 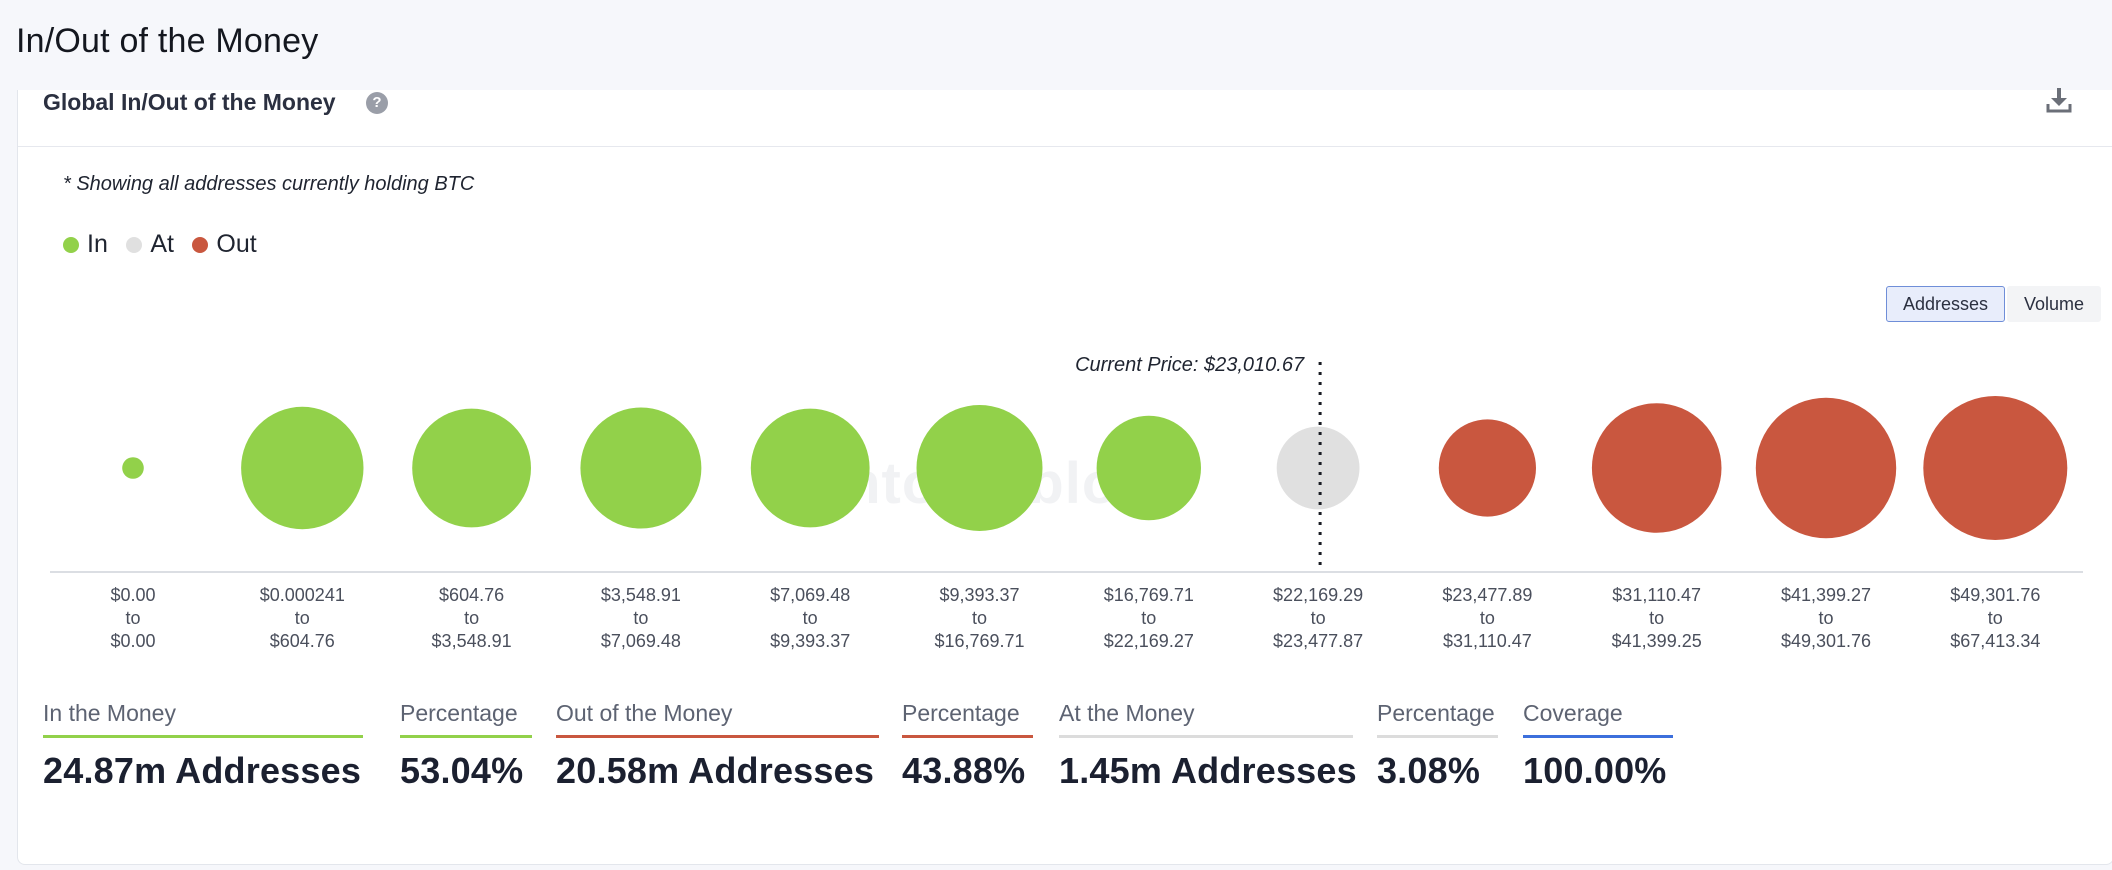 I want to click on range-from: $9,393.37, so click(x=979, y=595).